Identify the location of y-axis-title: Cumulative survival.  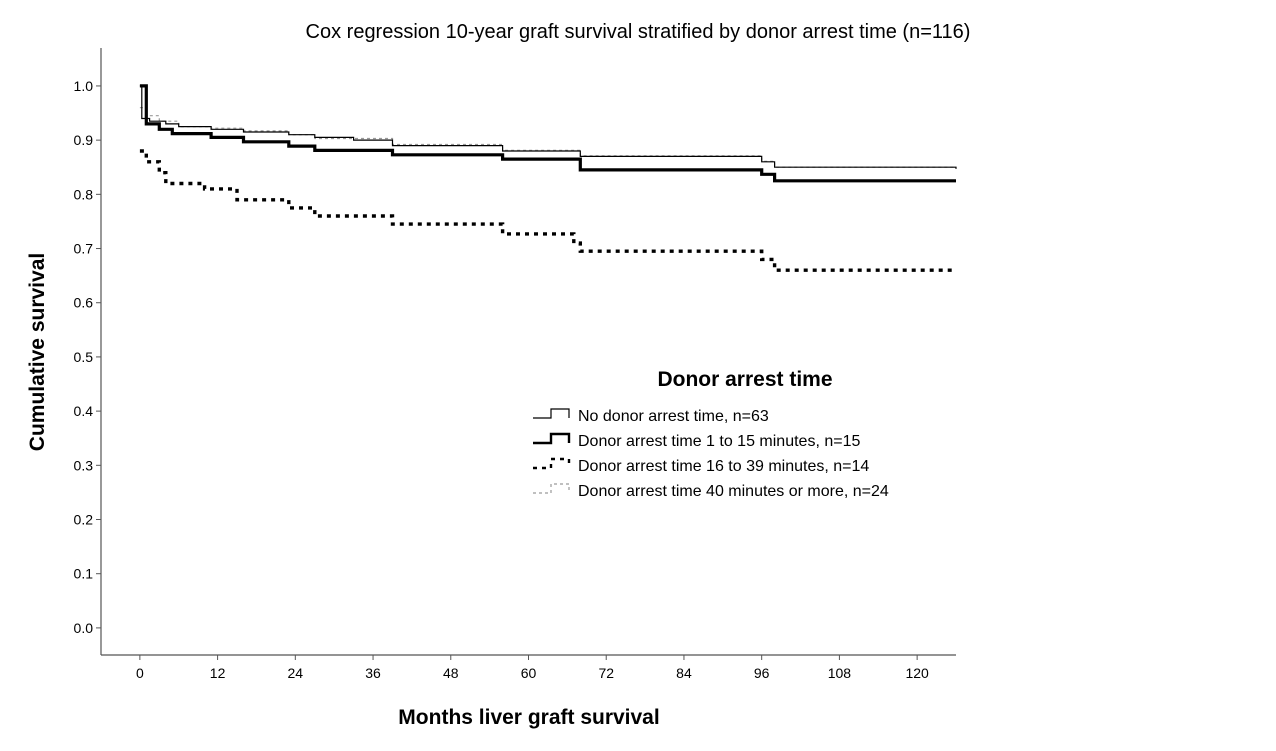
(37, 352).